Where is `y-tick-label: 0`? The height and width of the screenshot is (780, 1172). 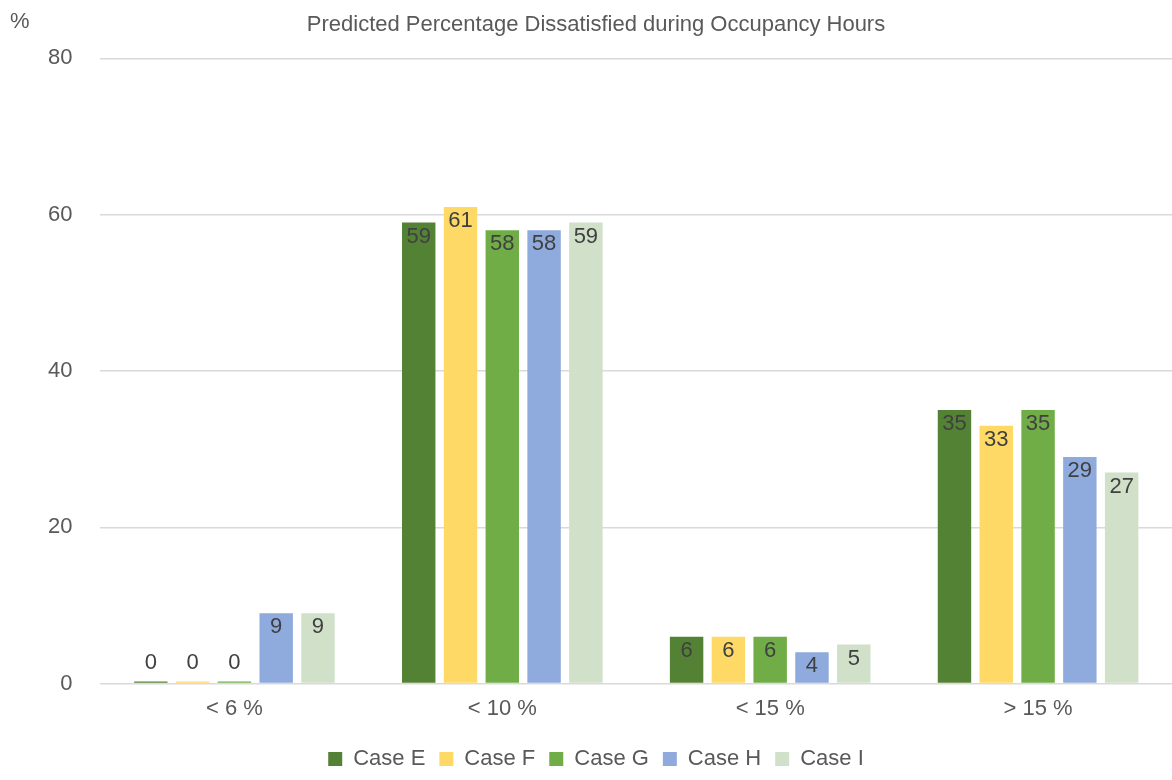 y-tick-label: 0 is located at coordinates (66, 682).